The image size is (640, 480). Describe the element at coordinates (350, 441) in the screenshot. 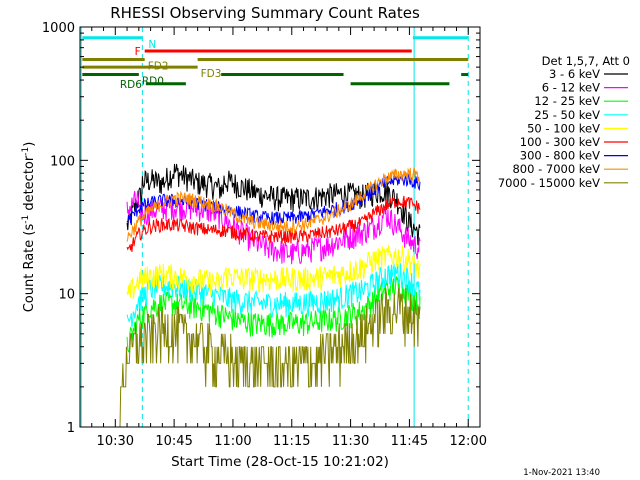

I see `x-tick-label: 11:30` at that location.